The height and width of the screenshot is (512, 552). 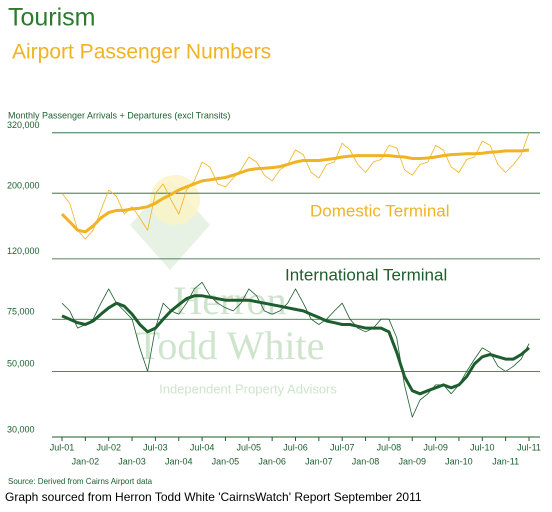 What do you see at coordinates (342, 447) in the screenshot?
I see `x-tick-label: Jul-07` at bounding box center [342, 447].